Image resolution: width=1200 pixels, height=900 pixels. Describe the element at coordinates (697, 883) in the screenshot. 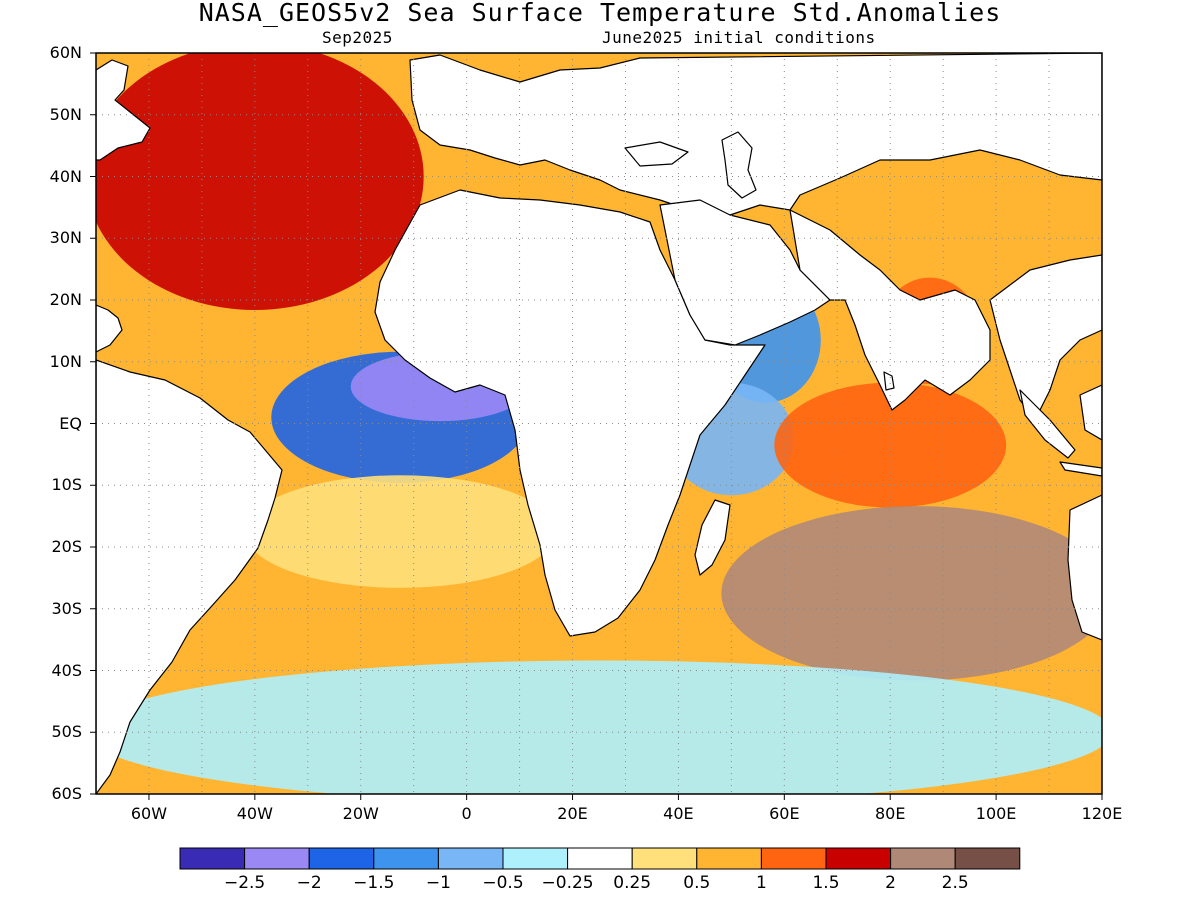

I see `colorbar-tick-label: 0.5` at that location.